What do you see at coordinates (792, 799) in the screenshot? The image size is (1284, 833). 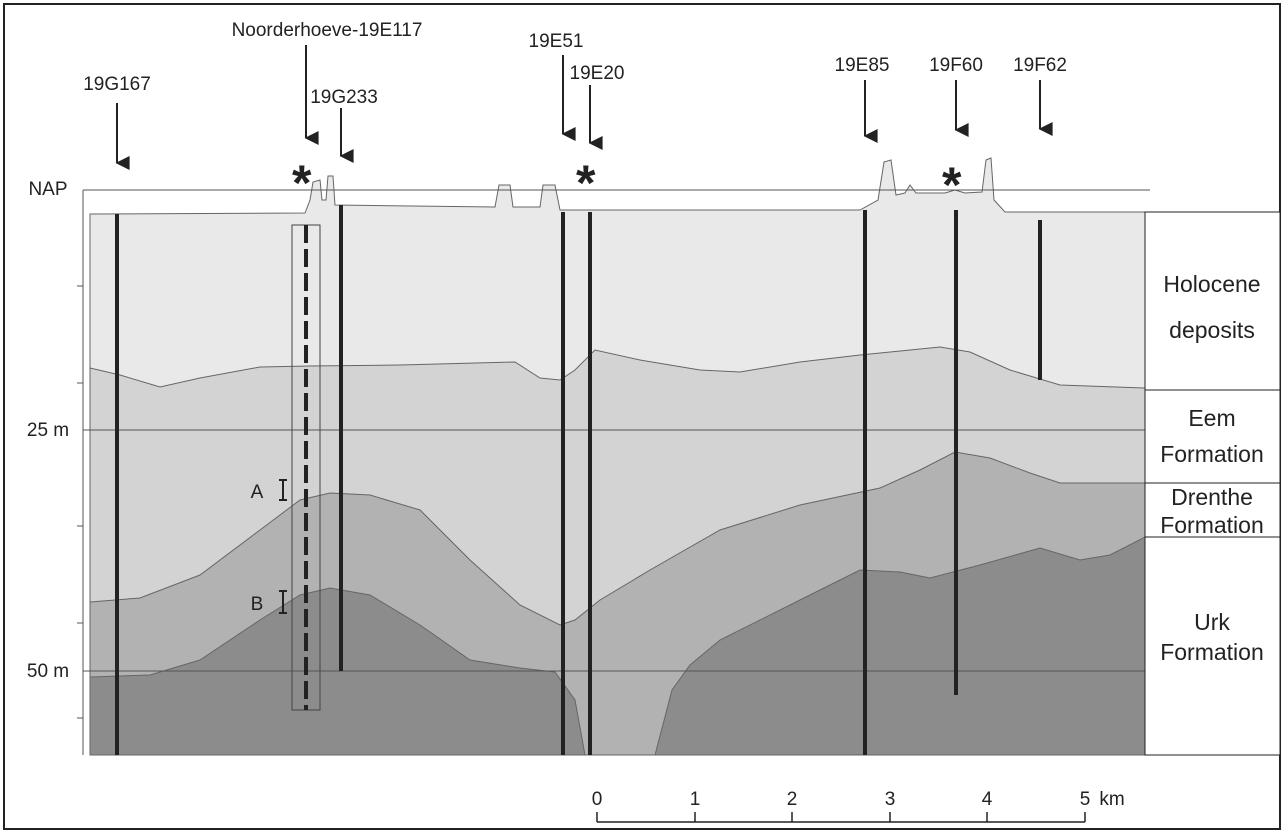 I see `scale-label: 2` at bounding box center [792, 799].